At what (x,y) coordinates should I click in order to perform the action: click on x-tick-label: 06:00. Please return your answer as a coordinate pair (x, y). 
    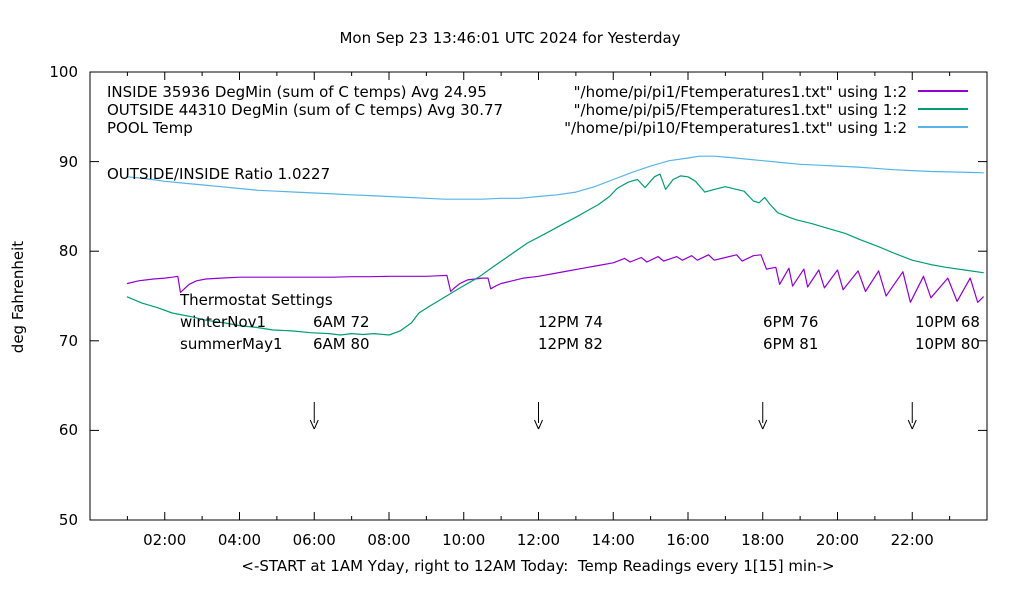
    Looking at the image, I should click on (314, 540).